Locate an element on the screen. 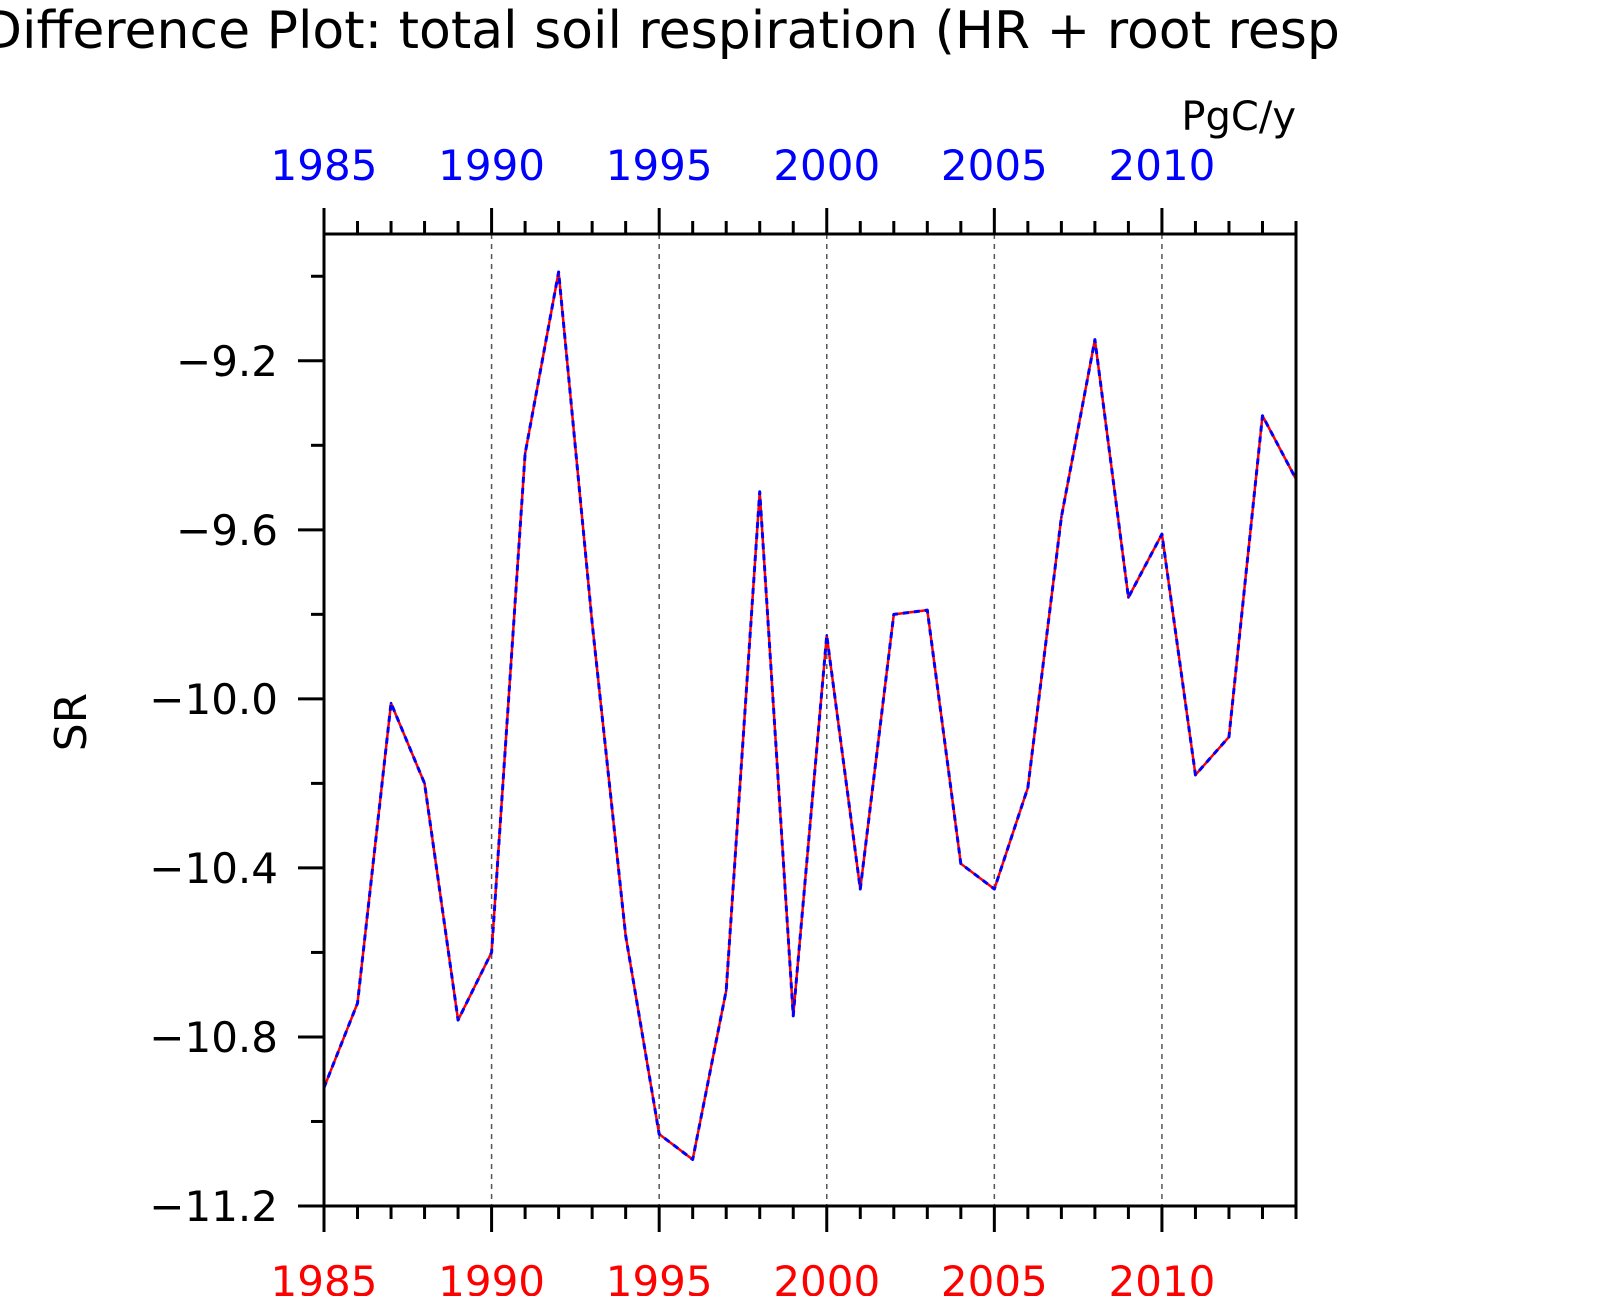 The width and height of the screenshot is (1616, 1300). x-tick-label-bottom: 1985 is located at coordinates (324, 1276).